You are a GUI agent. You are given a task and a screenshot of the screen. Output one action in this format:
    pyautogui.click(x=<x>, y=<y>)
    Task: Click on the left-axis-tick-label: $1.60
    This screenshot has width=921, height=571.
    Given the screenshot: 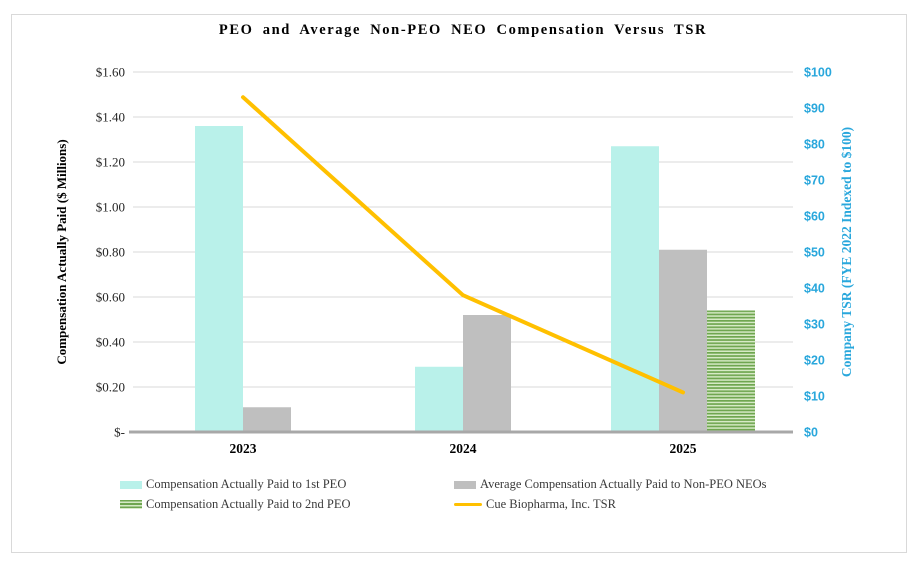 What is the action you would take?
    pyautogui.click(x=110, y=72)
    